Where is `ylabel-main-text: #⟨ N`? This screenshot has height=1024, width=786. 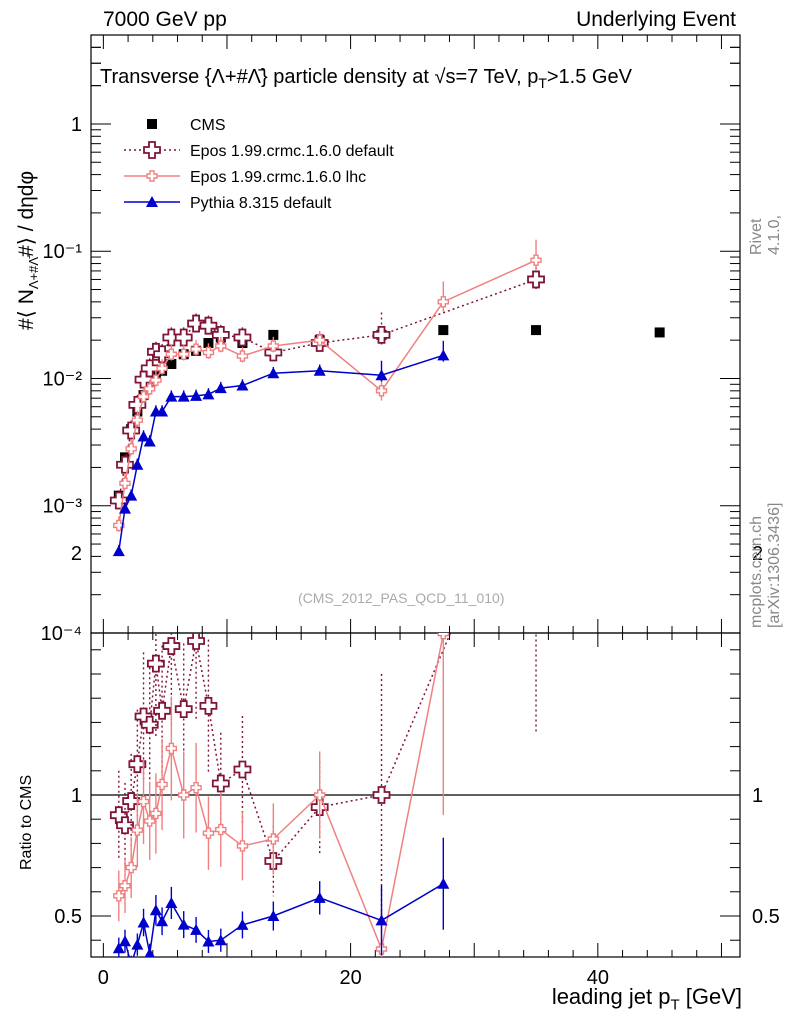
ylabel-main-text: #⟨ N is located at coordinates (26, 309).